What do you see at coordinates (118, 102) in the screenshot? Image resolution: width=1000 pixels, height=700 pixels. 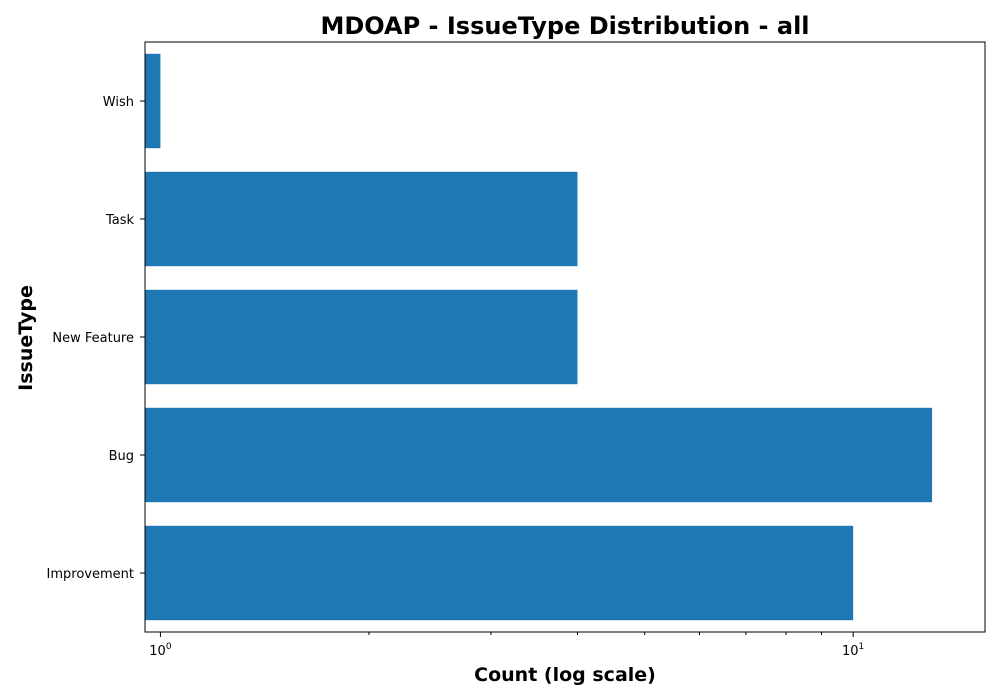 I see `y-tick-label-wish: Wish` at bounding box center [118, 102].